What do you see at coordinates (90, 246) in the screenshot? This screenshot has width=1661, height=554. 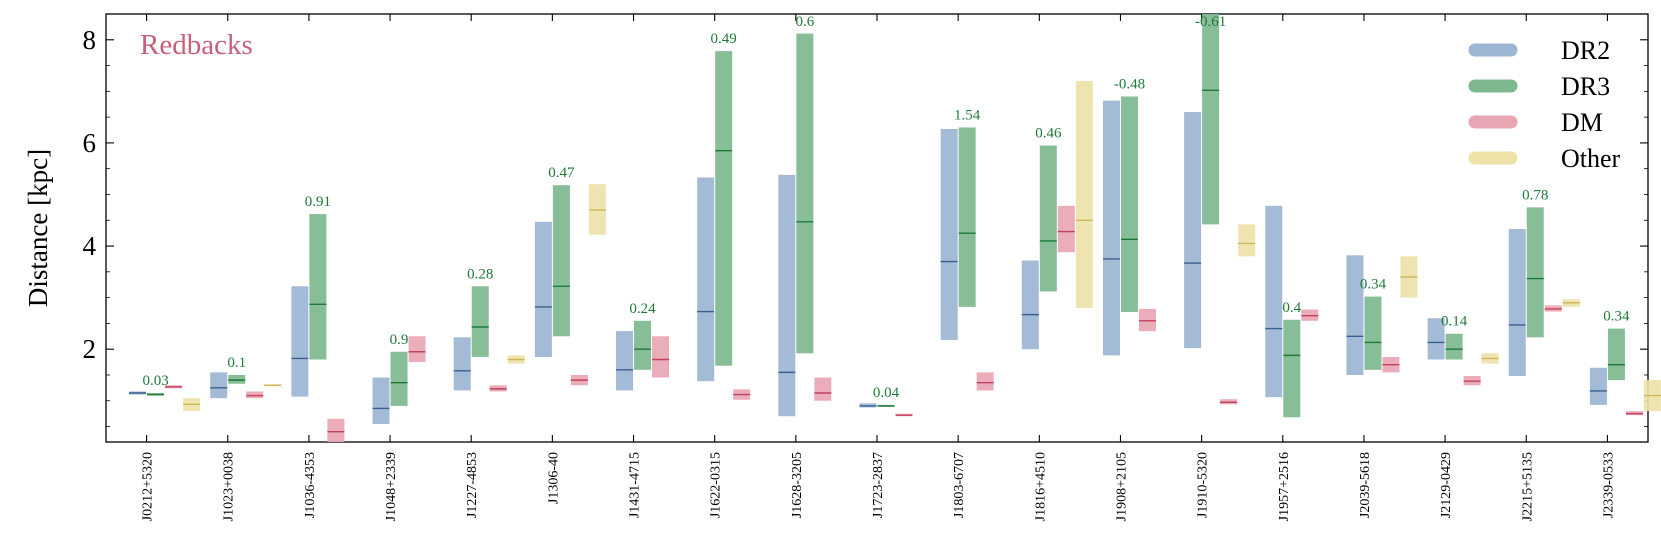 I see `y-tick-label: 4` at bounding box center [90, 246].